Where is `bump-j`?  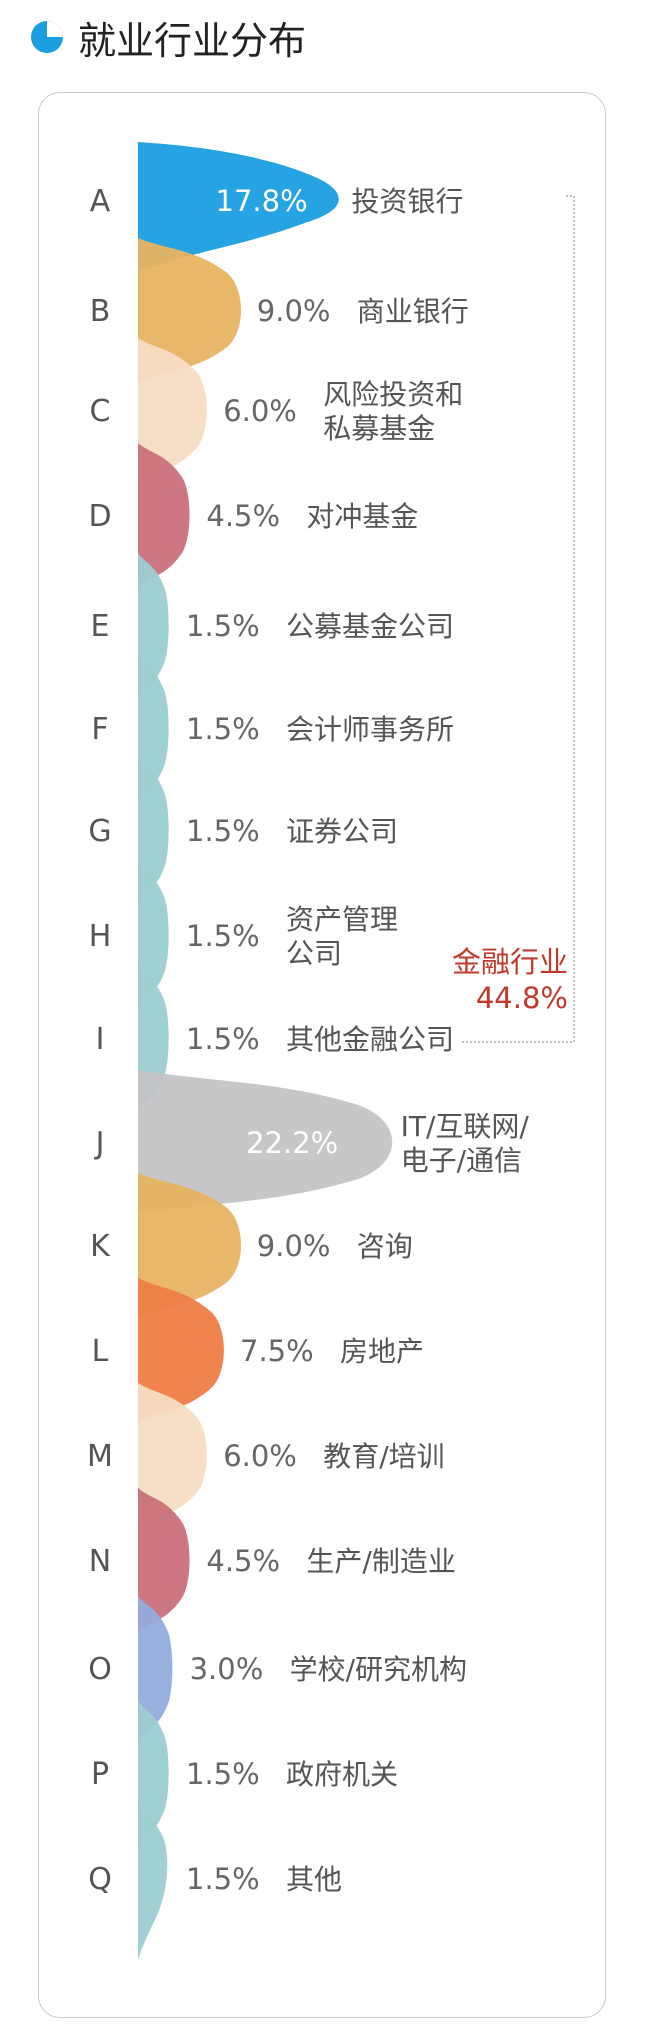
bump-j is located at coordinates (265, 1142).